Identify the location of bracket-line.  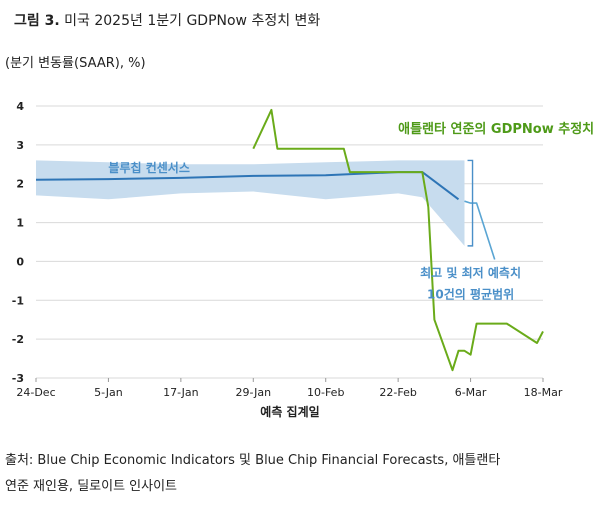
(470, 203).